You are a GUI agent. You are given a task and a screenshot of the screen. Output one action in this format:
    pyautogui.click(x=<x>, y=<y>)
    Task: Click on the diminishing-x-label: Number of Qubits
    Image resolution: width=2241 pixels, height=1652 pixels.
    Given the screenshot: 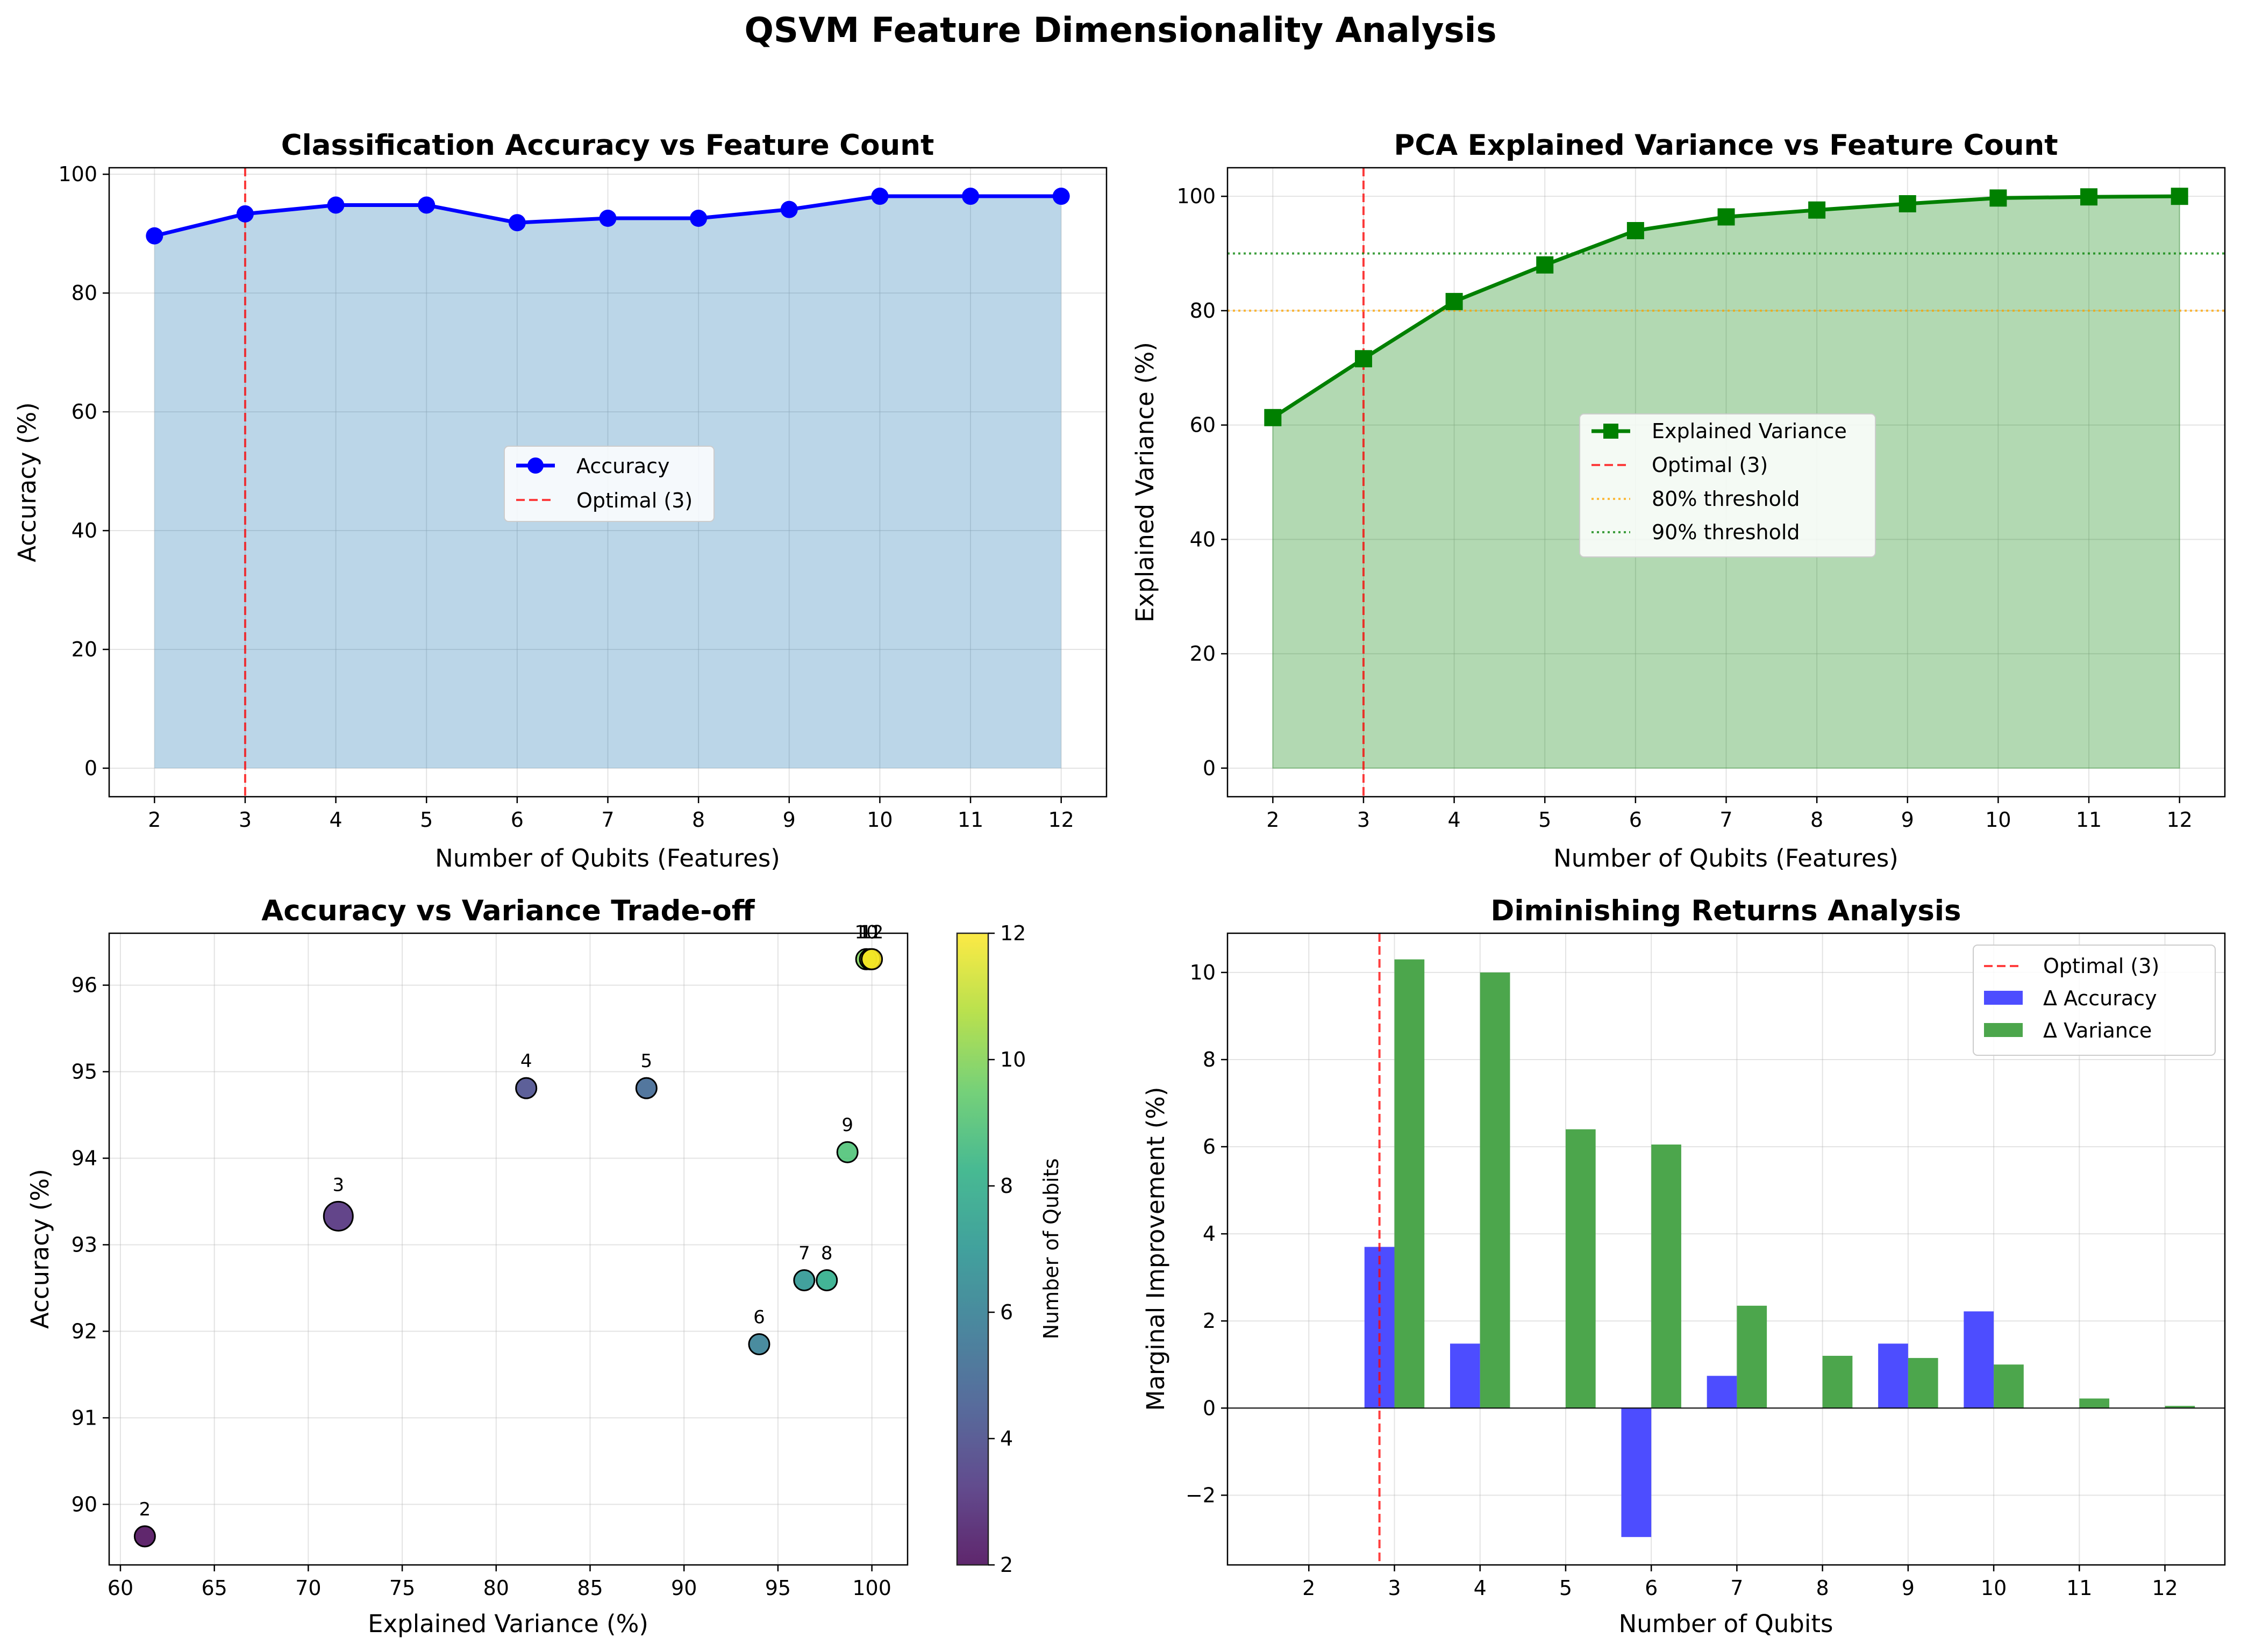 What is the action you would take?
    pyautogui.click(x=1726, y=1624)
    